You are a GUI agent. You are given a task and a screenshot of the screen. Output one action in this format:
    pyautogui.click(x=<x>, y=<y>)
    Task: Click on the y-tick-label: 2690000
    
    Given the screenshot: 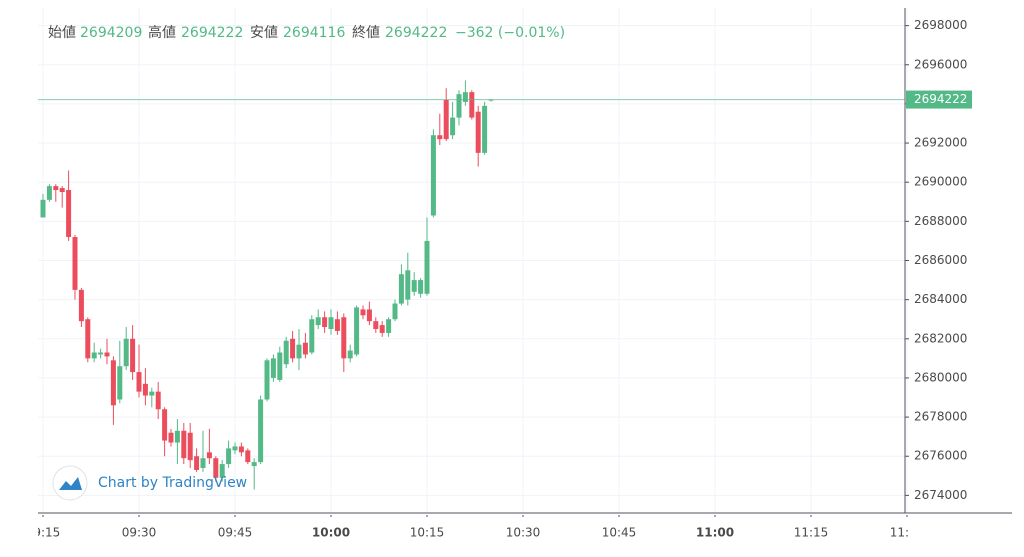 What is the action you would take?
    pyautogui.click(x=940, y=182)
    